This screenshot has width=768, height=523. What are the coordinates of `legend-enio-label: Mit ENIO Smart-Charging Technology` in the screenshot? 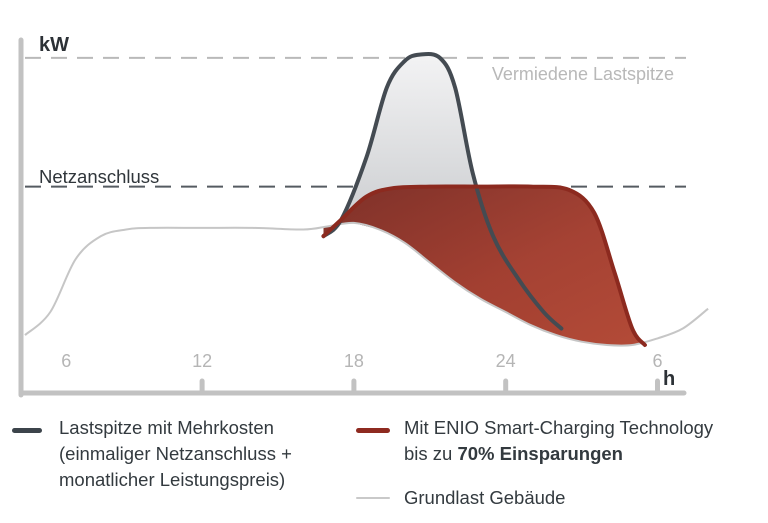 It's located at (559, 427).